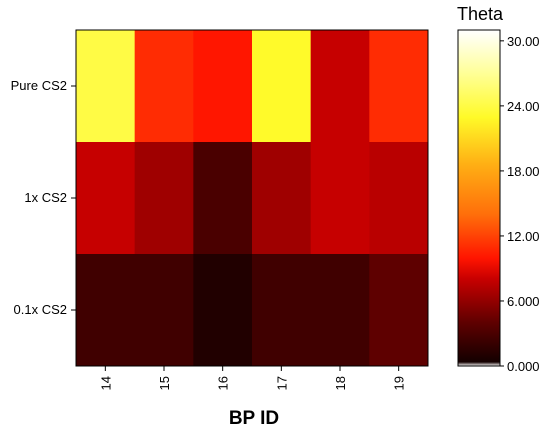 The image size is (550, 433). What do you see at coordinates (39, 85) in the screenshot?
I see `y-tick-label: Pure CS2` at bounding box center [39, 85].